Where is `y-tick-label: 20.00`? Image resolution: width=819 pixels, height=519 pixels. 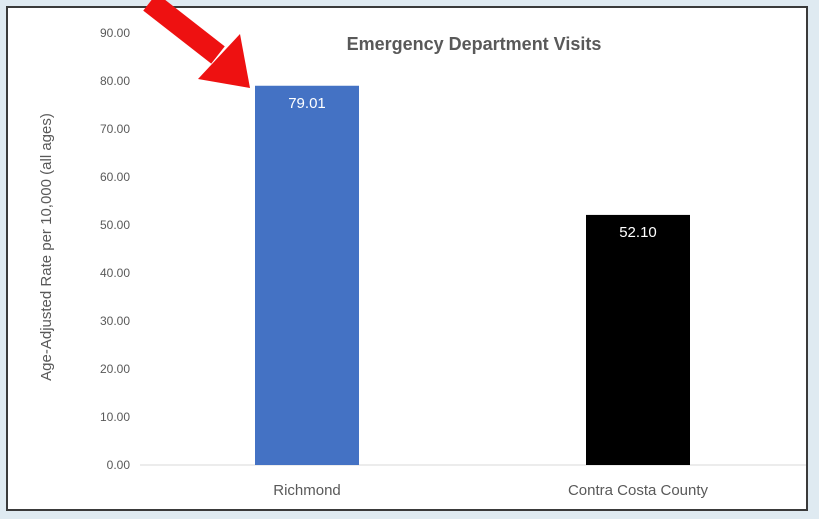 y-tick-label: 20.00 is located at coordinates (115, 369).